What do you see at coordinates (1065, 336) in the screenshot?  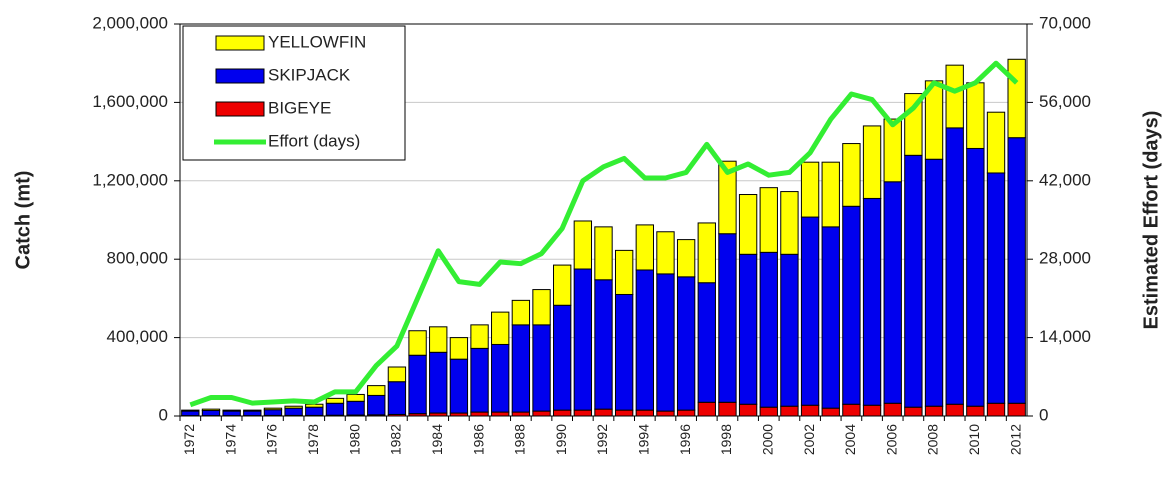 I see `y2-tick-label: 14,000` at bounding box center [1065, 336].